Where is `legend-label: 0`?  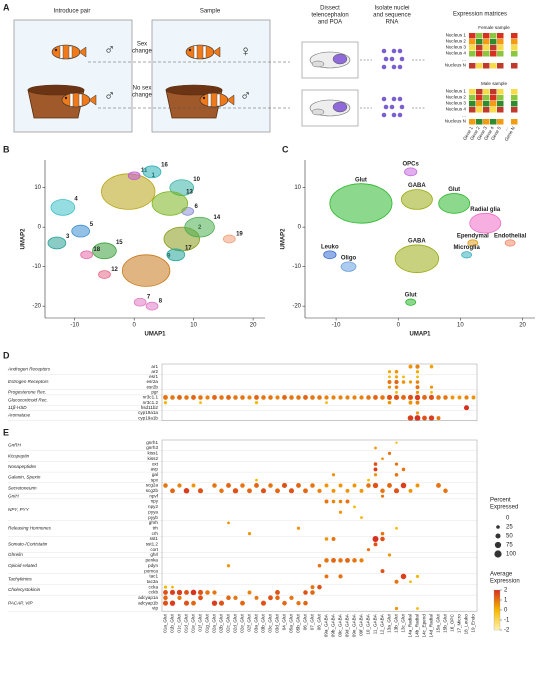
legend-label: 0 is located at coordinates (508, 519).